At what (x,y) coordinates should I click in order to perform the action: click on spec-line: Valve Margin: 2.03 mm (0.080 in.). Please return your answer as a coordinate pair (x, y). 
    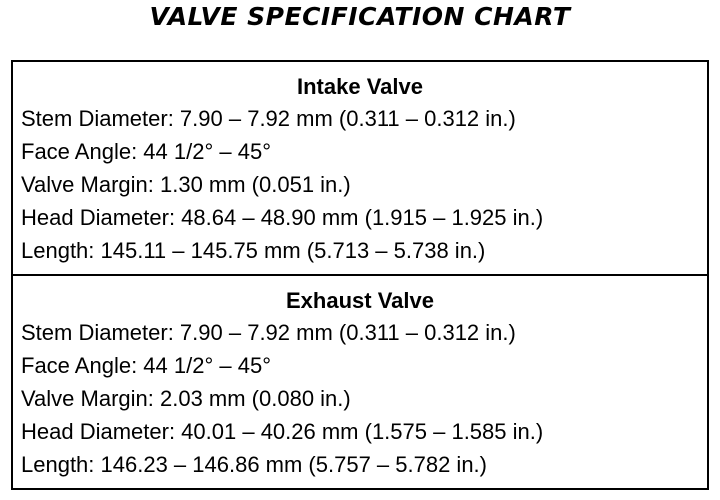
    Looking at the image, I should click on (186, 398).